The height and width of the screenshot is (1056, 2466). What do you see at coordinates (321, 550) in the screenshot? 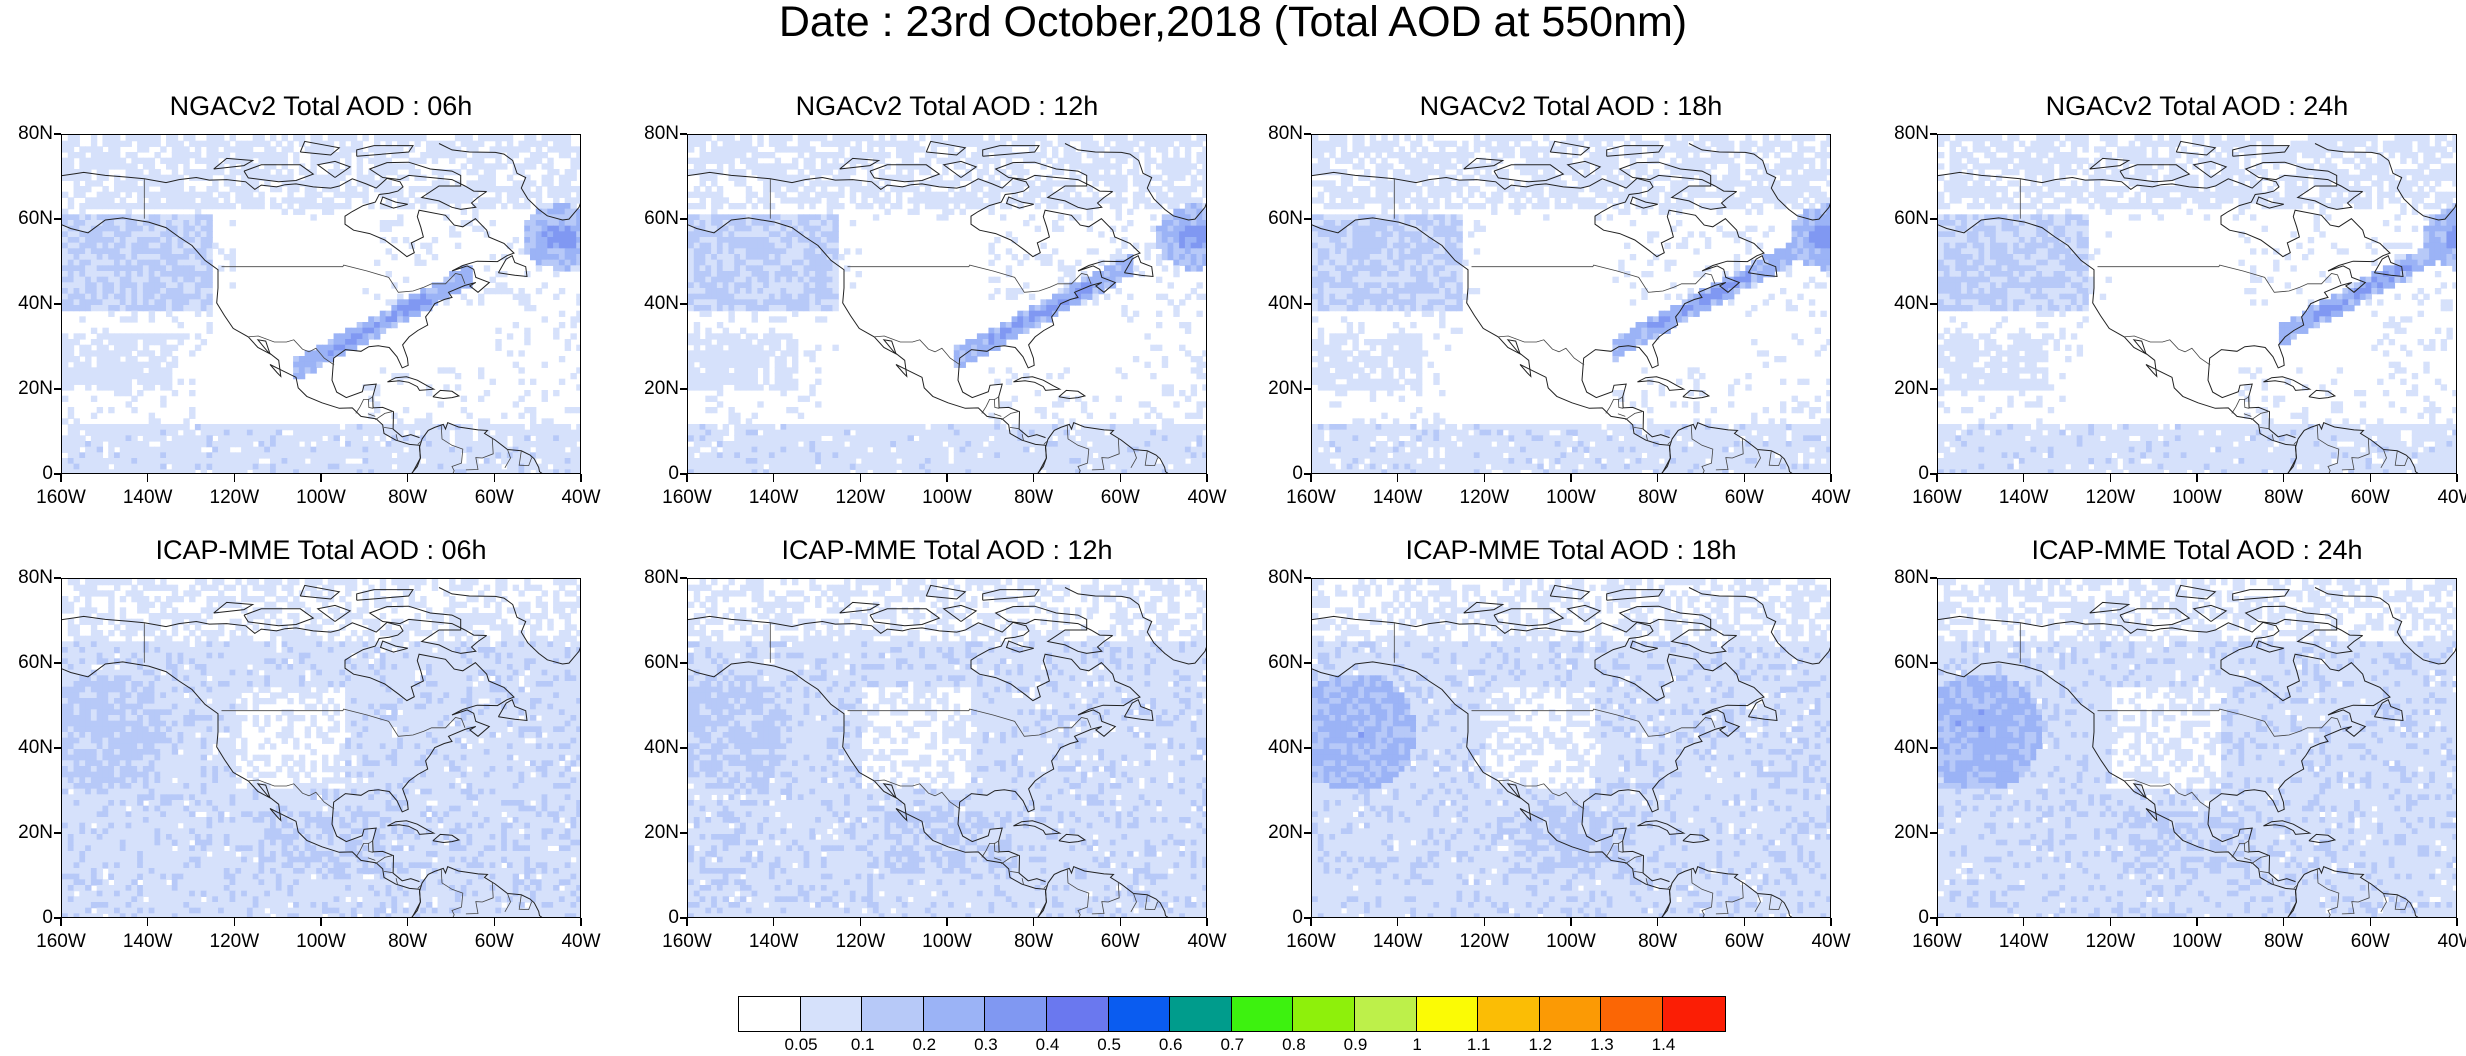
I see `panel-title: ICAP-MME Total AOD : 06h` at bounding box center [321, 550].